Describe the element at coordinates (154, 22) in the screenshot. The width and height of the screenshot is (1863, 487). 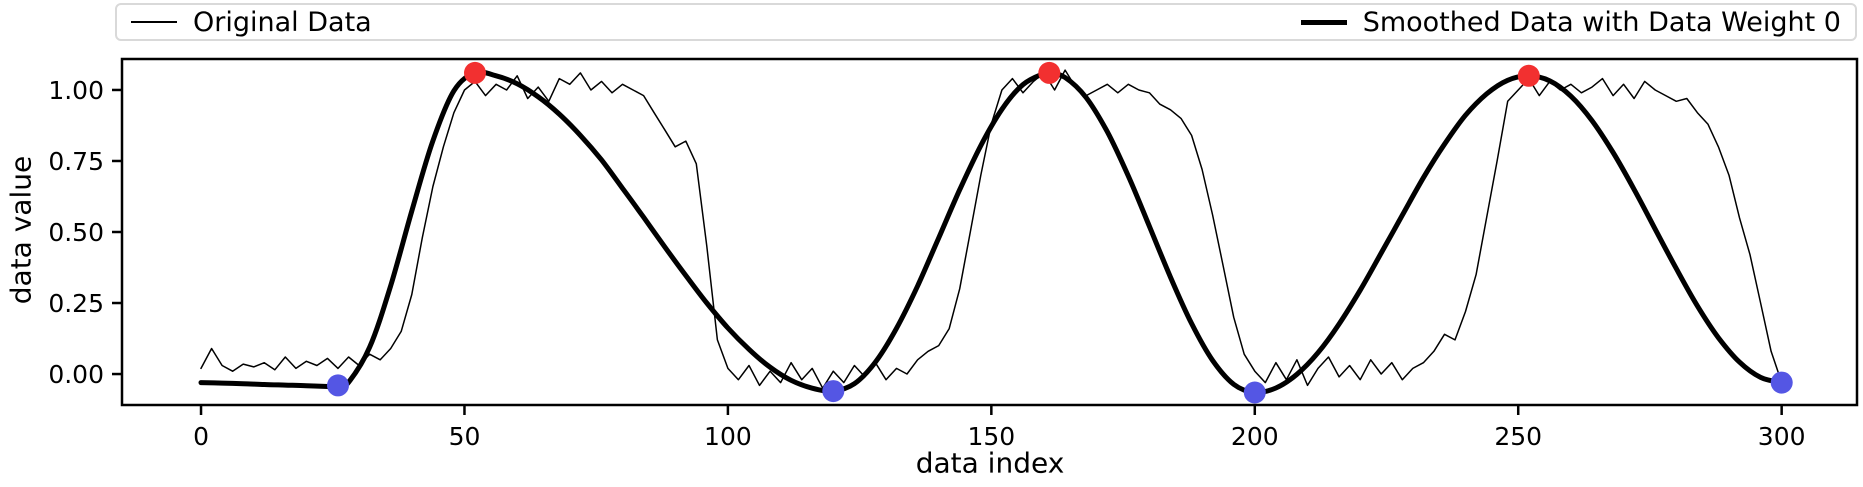
I see `original-data-line-sample` at that location.